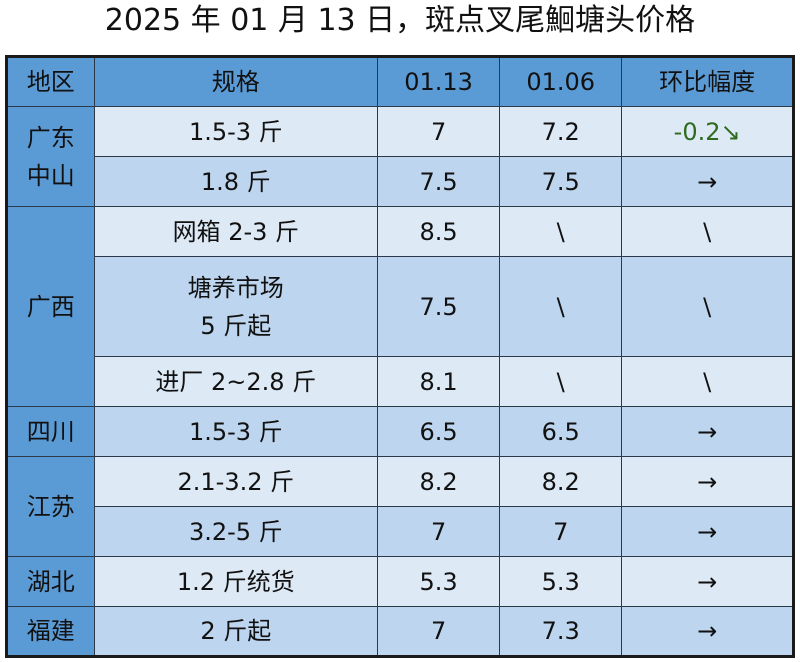  Describe the element at coordinates (236, 531) in the screenshot. I see `cell: 3.2-5 斤` at that location.